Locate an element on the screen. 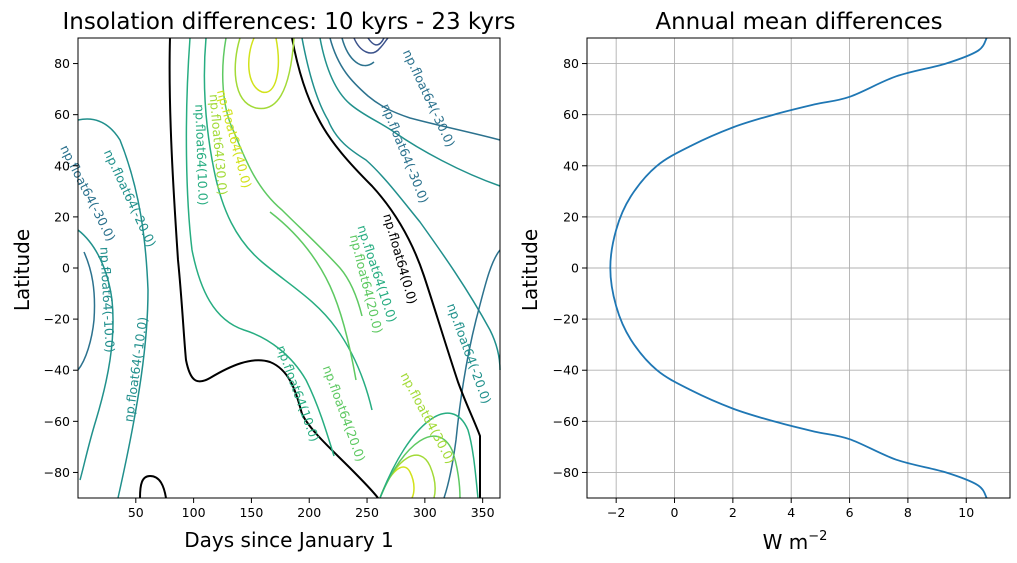  contour-line-10-left is located at coordinates (260, 247).